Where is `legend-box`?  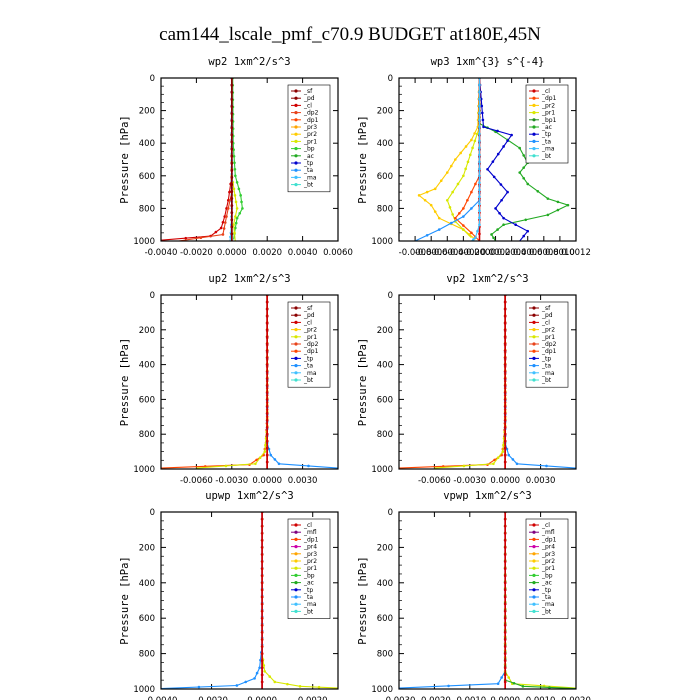 legend-box is located at coordinates (309, 138).